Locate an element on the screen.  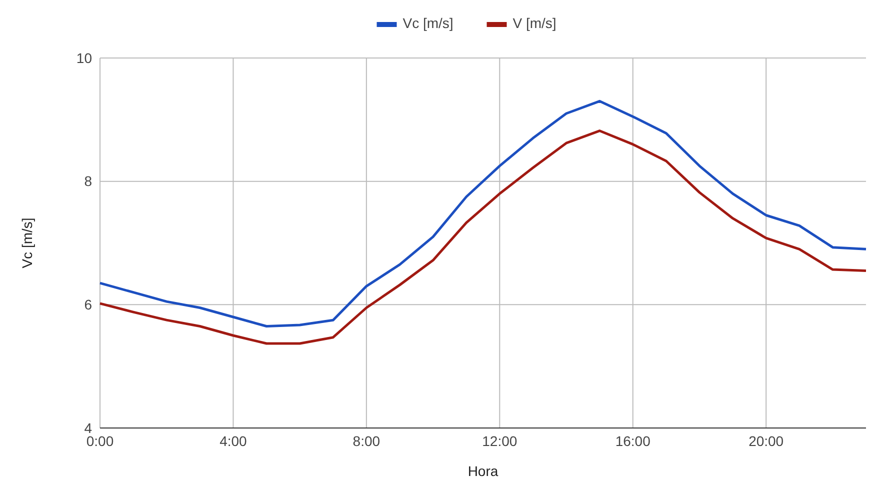
y-tick-label: 6 is located at coordinates (88, 304).